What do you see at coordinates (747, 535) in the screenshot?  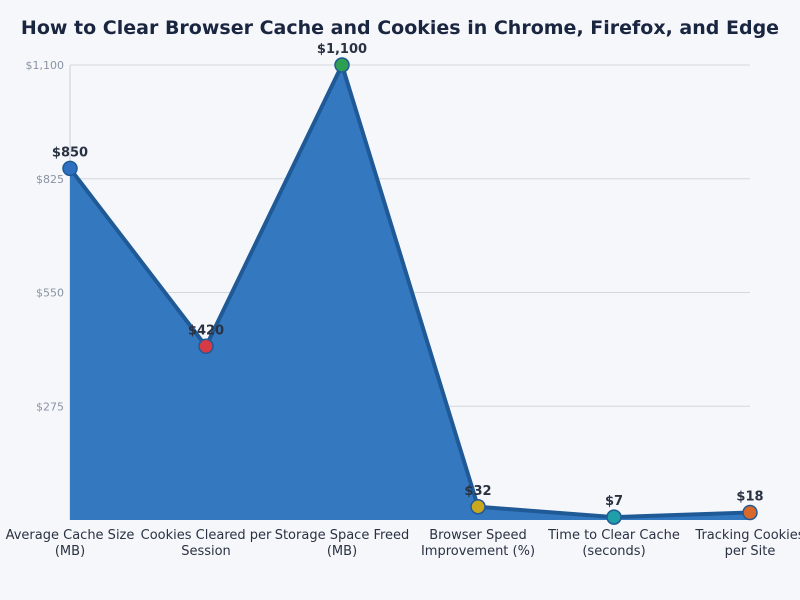 I see `x-tick-label-line: Tracking Cookies` at bounding box center [747, 535].